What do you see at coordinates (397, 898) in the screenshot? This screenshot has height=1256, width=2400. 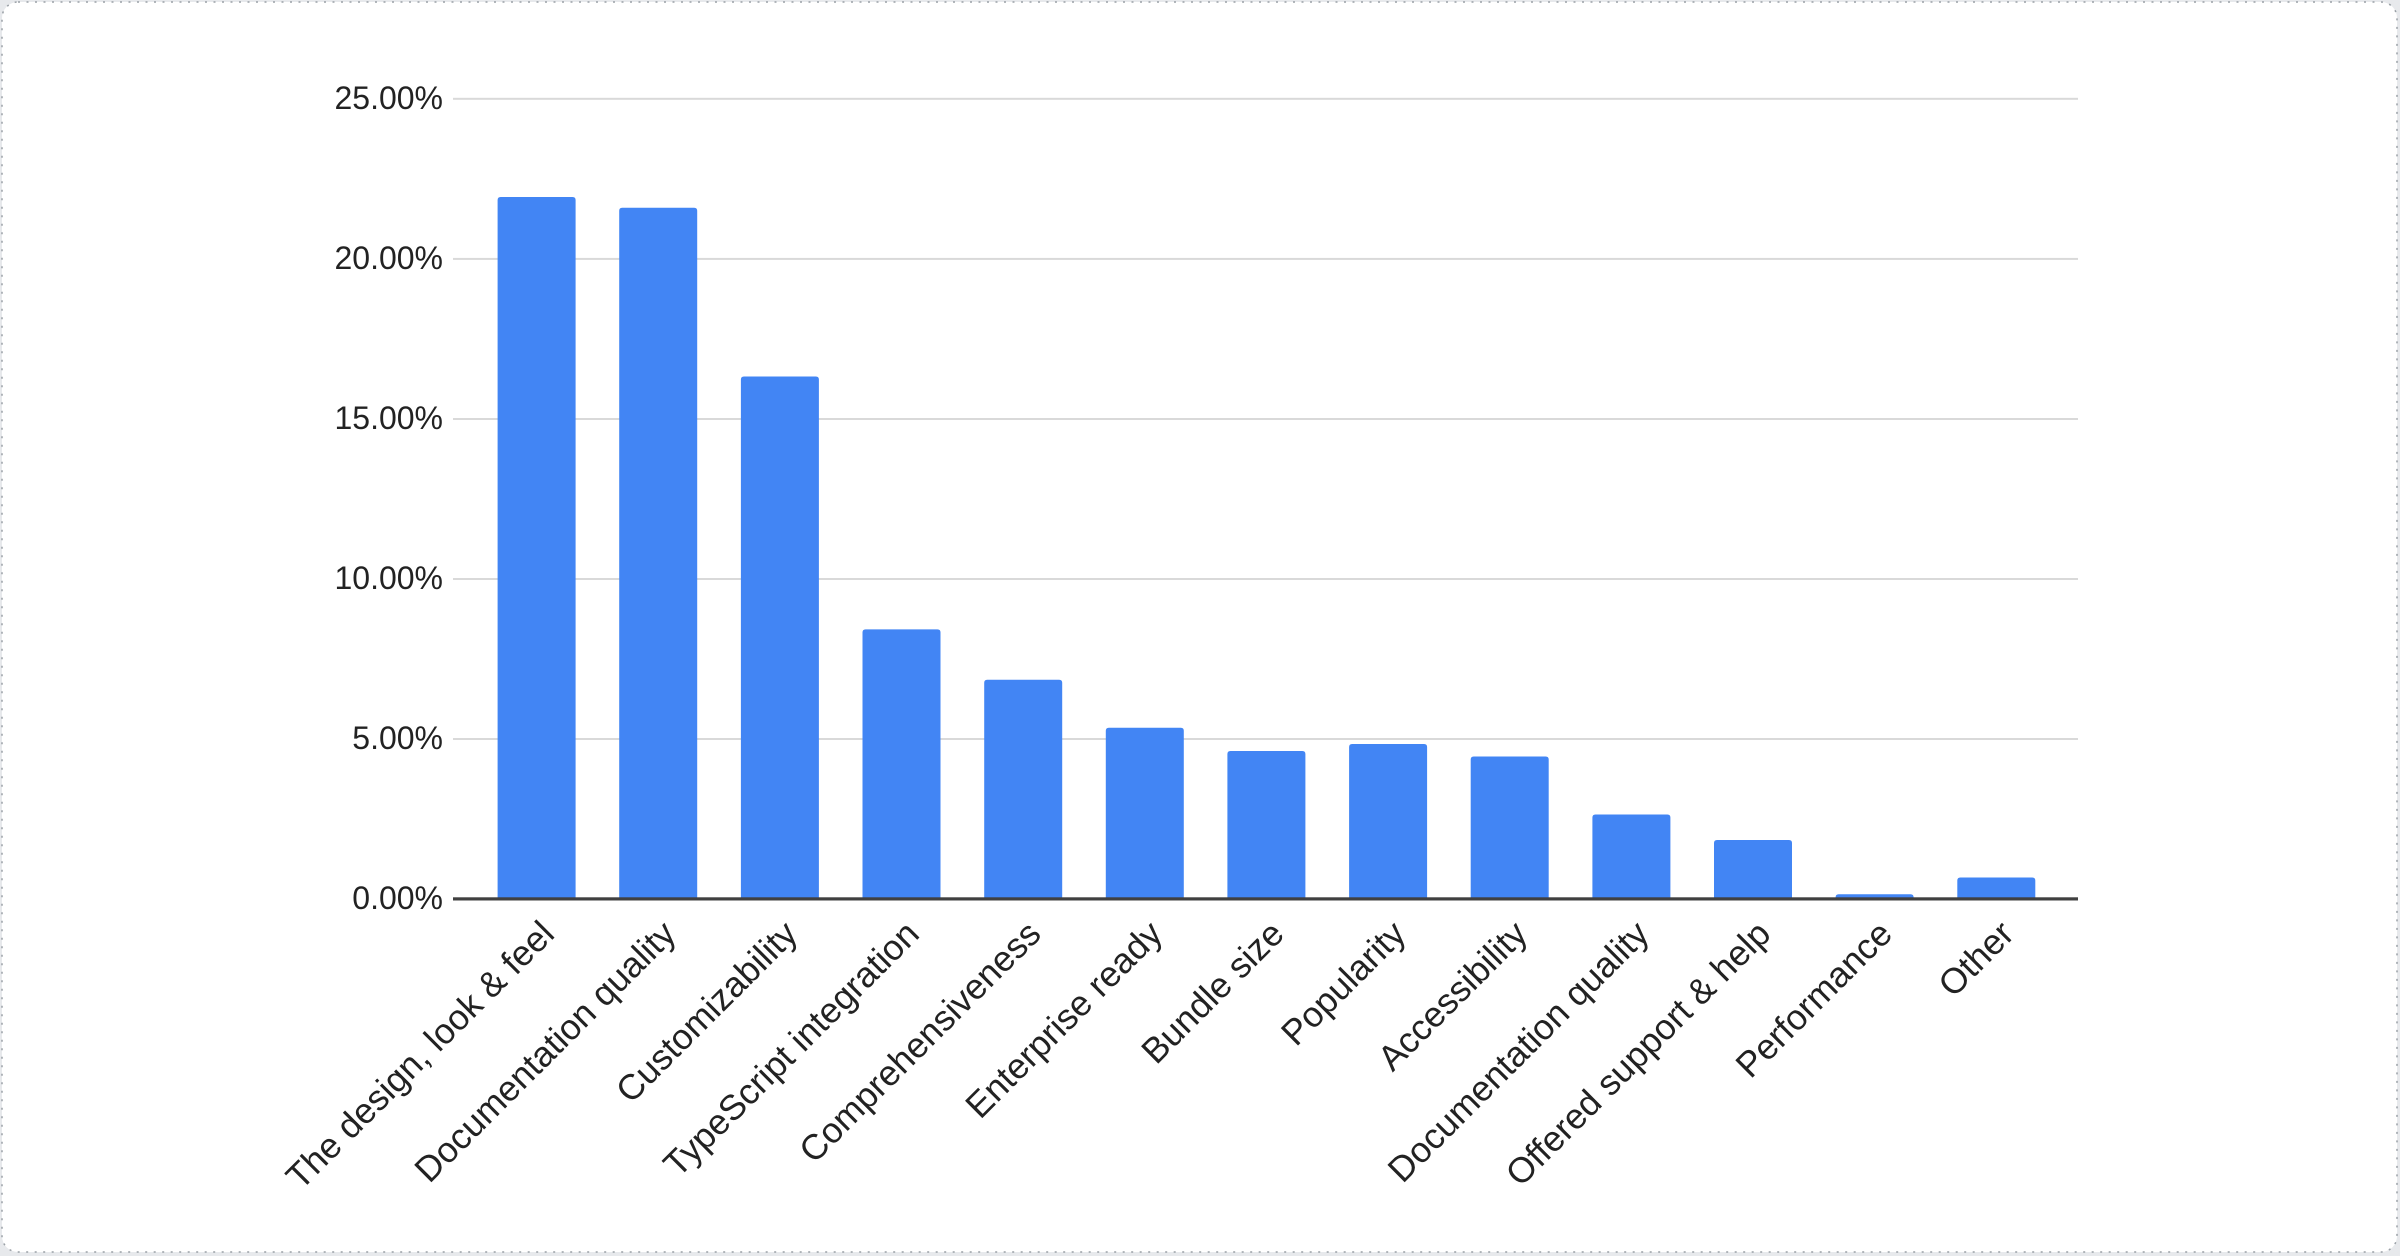 I see `svg-text: 0.00%` at bounding box center [397, 898].